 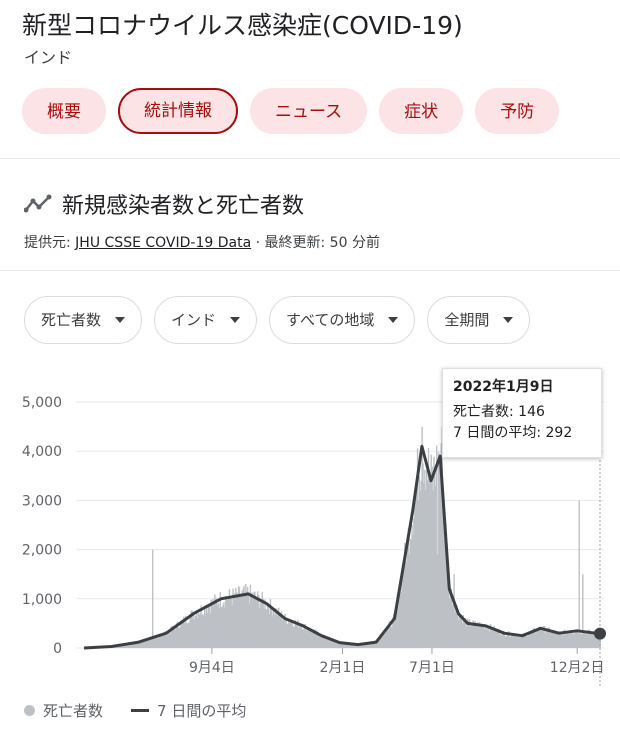 I want to click on tab-bar: 概要 統計情報 ニュース 症状 予防, so click(x=296, y=112).